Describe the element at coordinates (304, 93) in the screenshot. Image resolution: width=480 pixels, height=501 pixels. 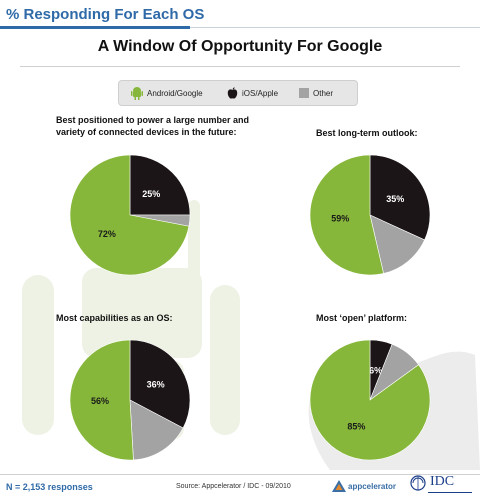
I see `square-icon` at that location.